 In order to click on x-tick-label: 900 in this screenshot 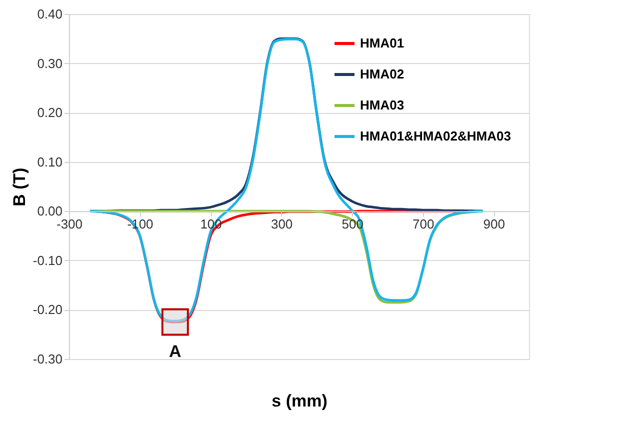, I will do `click(494, 224)`.